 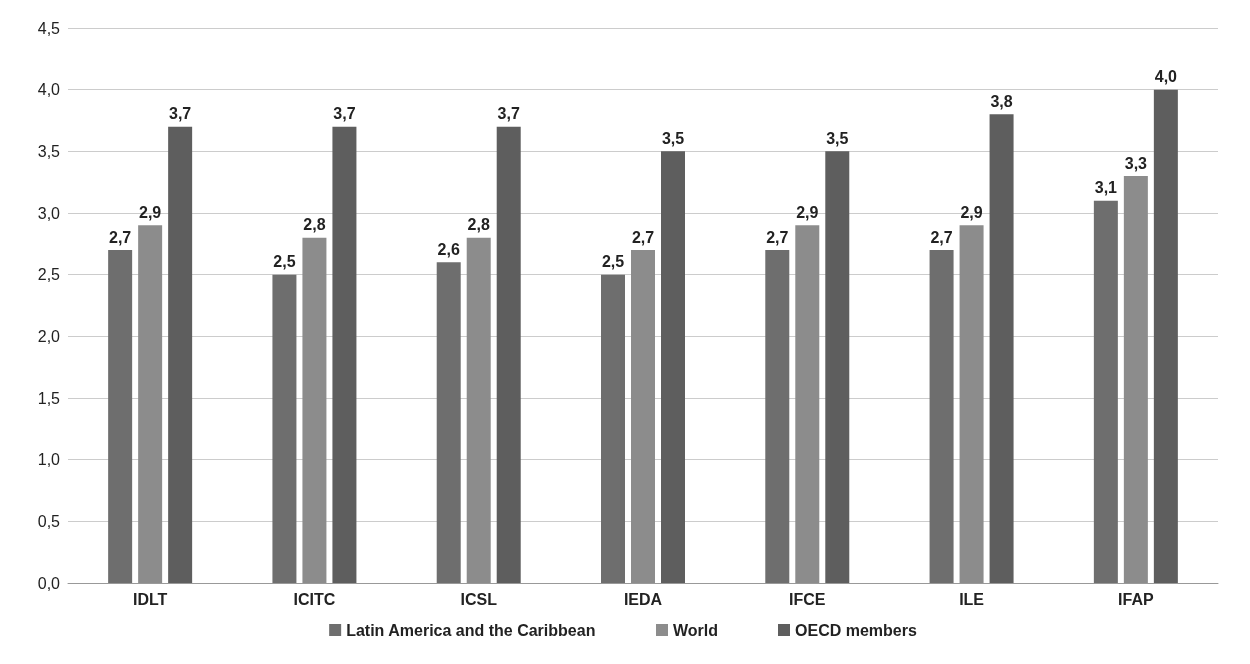 What do you see at coordinates (314, 599) in the screenshot?
I see `x-tick-label: ICITC` at bounding box center [314, 599].